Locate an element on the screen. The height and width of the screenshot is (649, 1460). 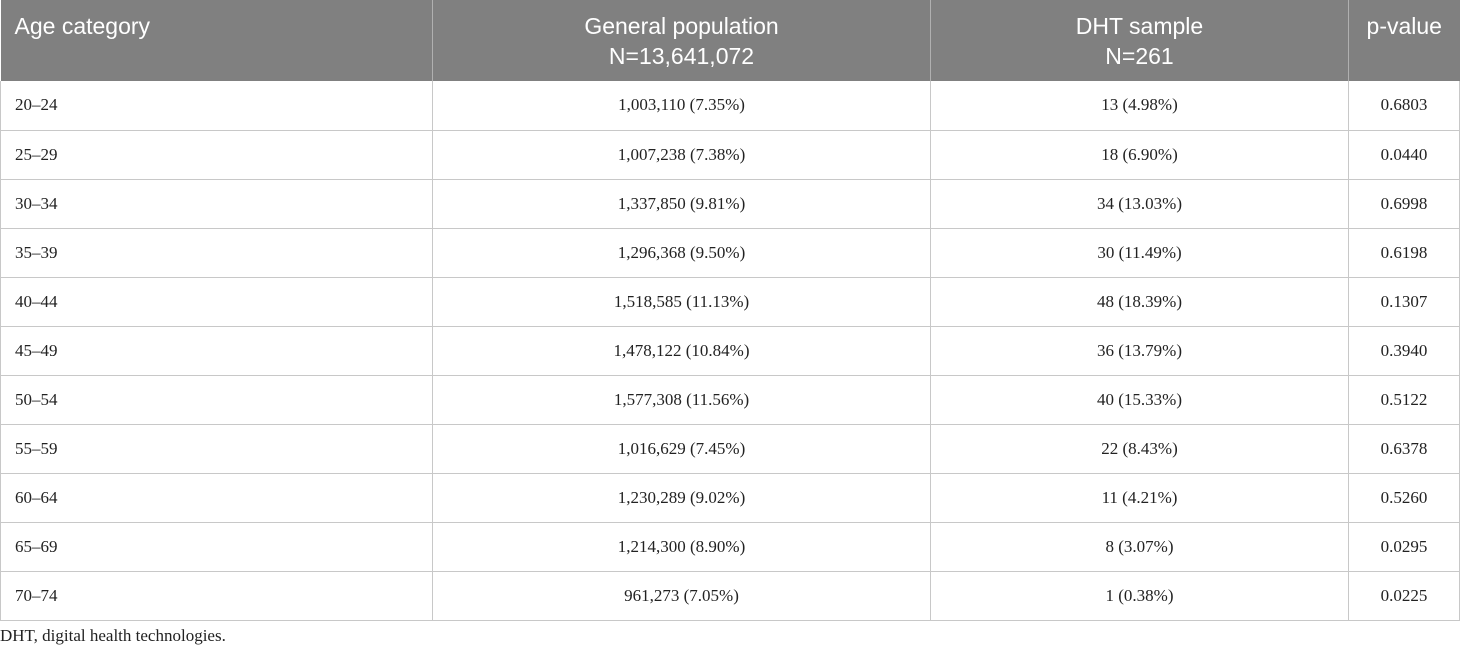
cell-general-population: 1,016,629 (7.45%) is located at coordinates (681, 449).